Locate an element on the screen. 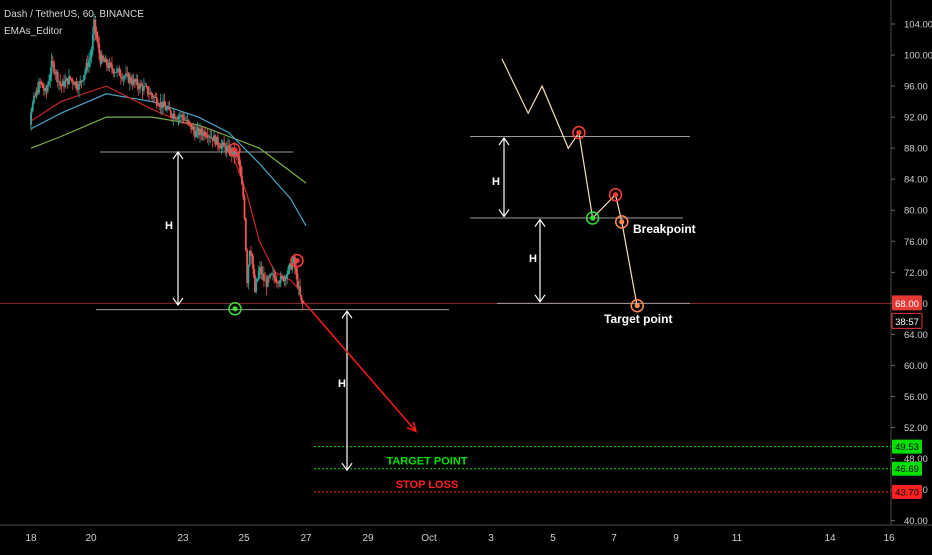 Image resolution: width=932 pixels, height=555 pixels. indicator-label: EMAs_Editor is located at coordinates (33, 31).